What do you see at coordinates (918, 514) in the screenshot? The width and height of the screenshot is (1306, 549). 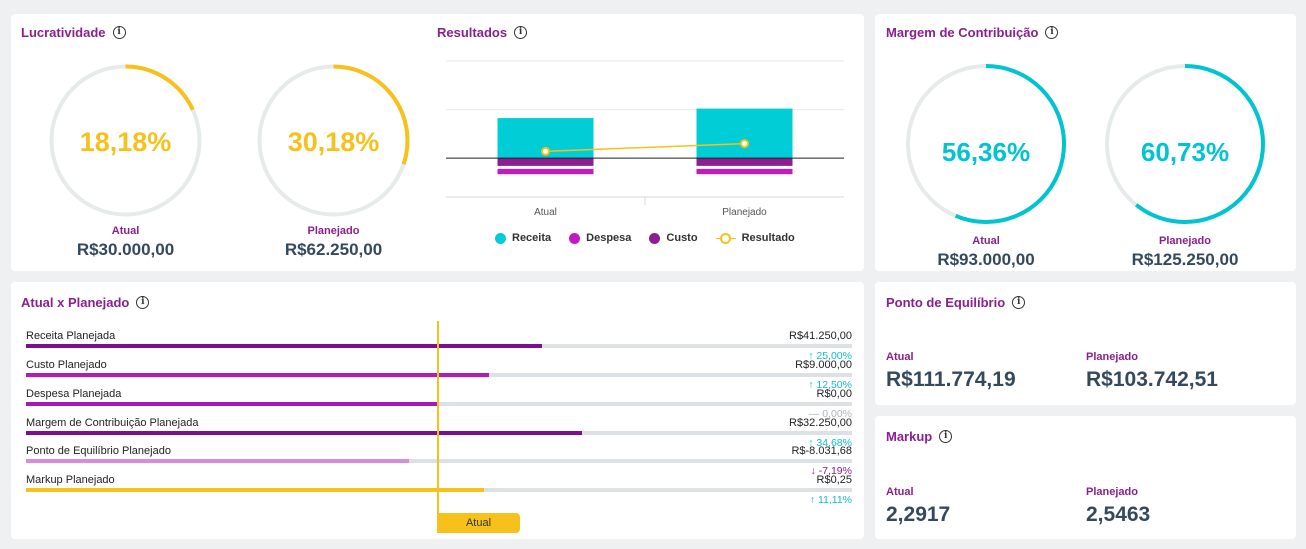 I see `markup-atual-value: 2,2917` at bounding box center [918, 514].